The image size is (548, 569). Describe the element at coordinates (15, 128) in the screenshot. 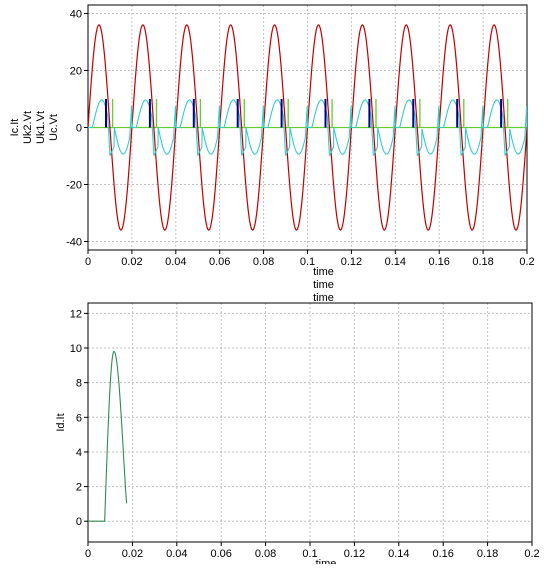

I see `y-axis-label: Ic.It` at that location.